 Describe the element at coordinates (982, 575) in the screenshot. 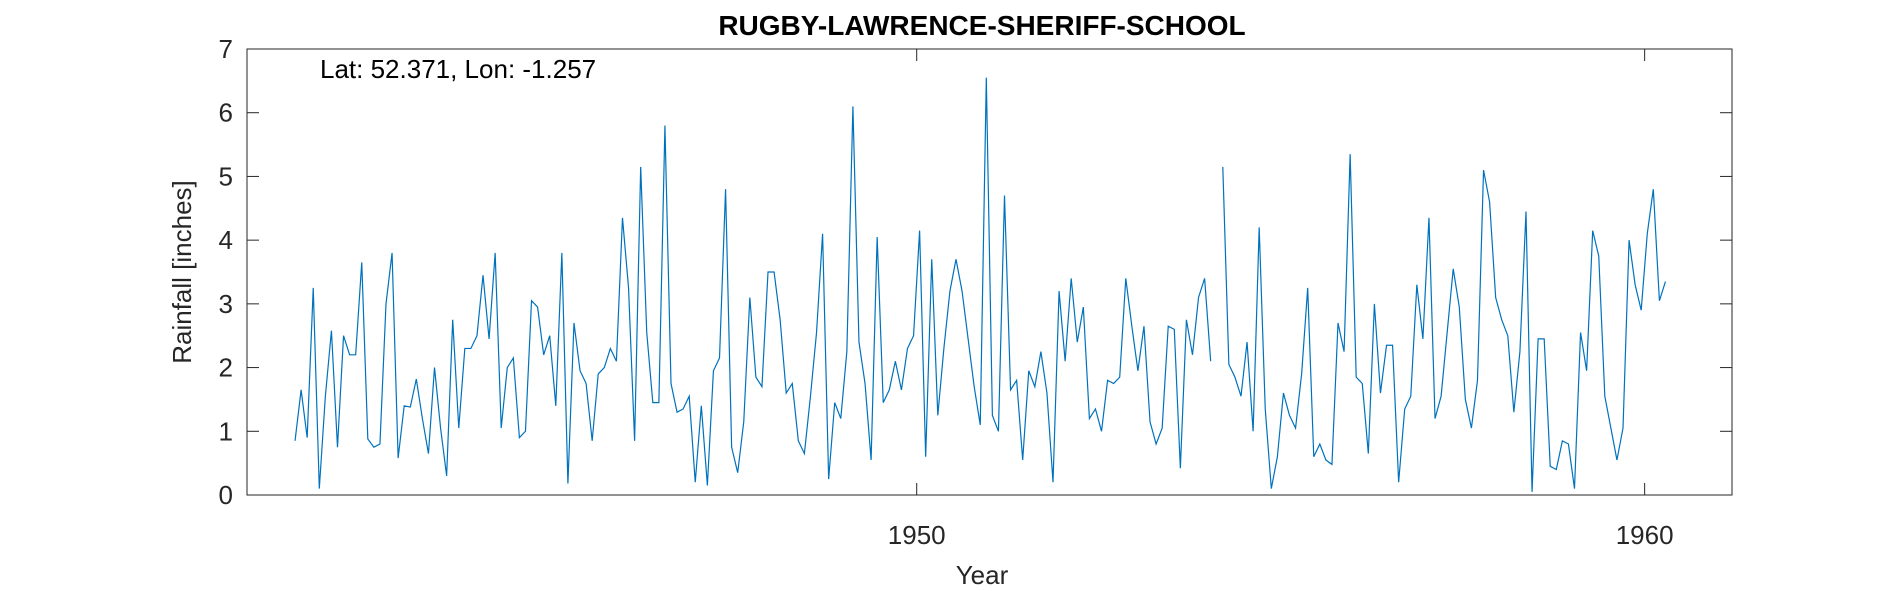

I see `x-axis-label: Year` at that location.